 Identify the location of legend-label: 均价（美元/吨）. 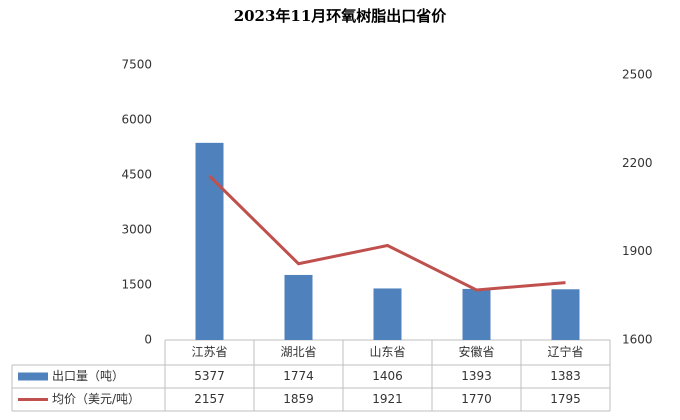
(96, 399).